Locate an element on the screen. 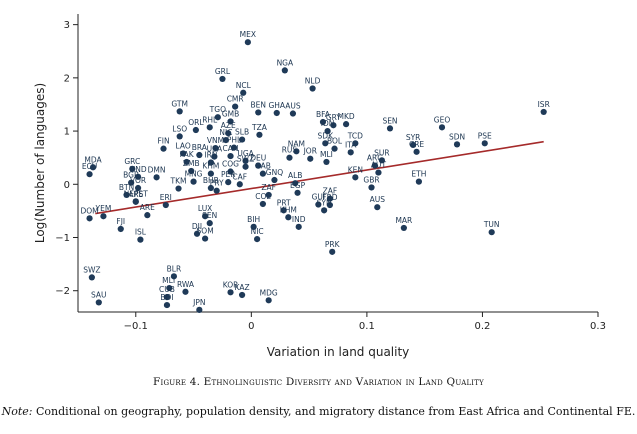  point-label: DEU is located at coordinates (258, 158).